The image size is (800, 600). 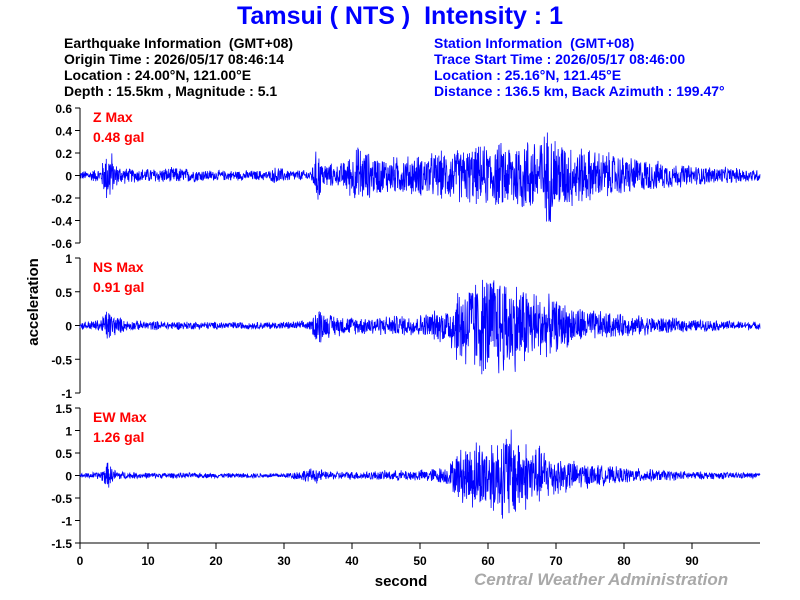 What do you see at coordinates (118, 437) in the screenshot?
I see `max-value-ew: 1.26 gal` at bounding box center [118, 437].